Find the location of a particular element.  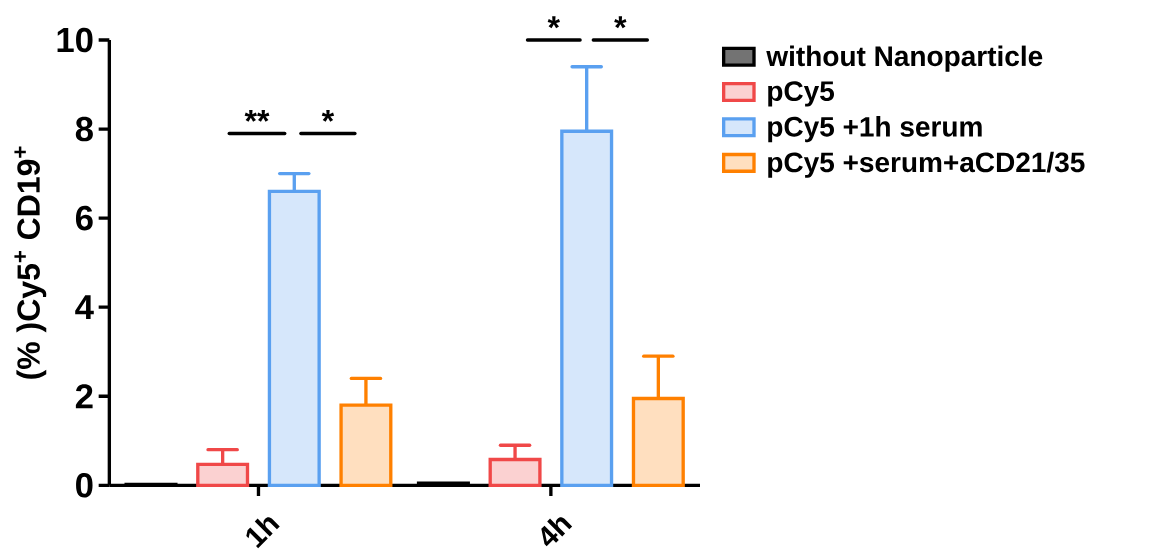

legend-label: without Nanoparticle is located at coordinates (904, 58).